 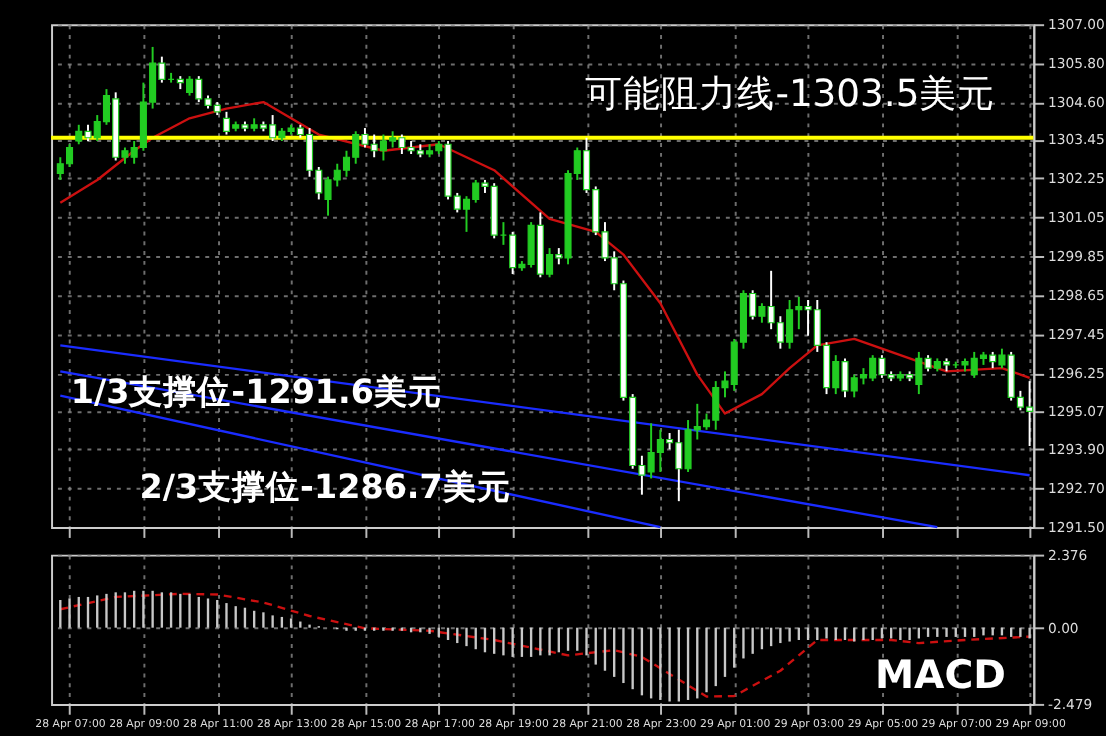 What do you see at coordinates (940, 675) in the screenshot?
I see `annotation: MACD` at bounding box center [940, 675].